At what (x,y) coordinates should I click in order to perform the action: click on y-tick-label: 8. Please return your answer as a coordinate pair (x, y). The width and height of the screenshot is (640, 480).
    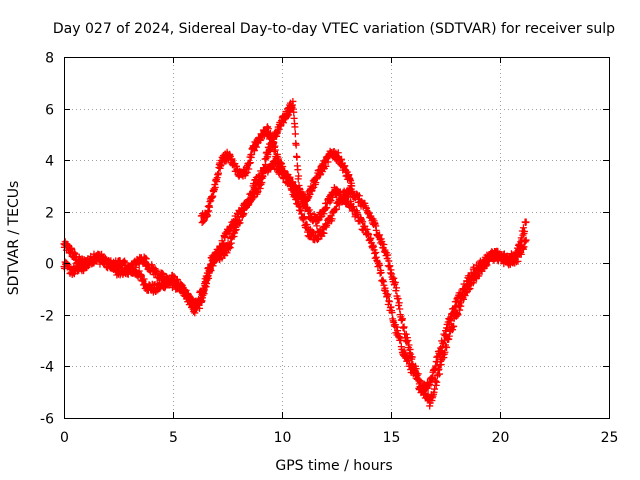
    Looking at the image, I should click on (49, 59).